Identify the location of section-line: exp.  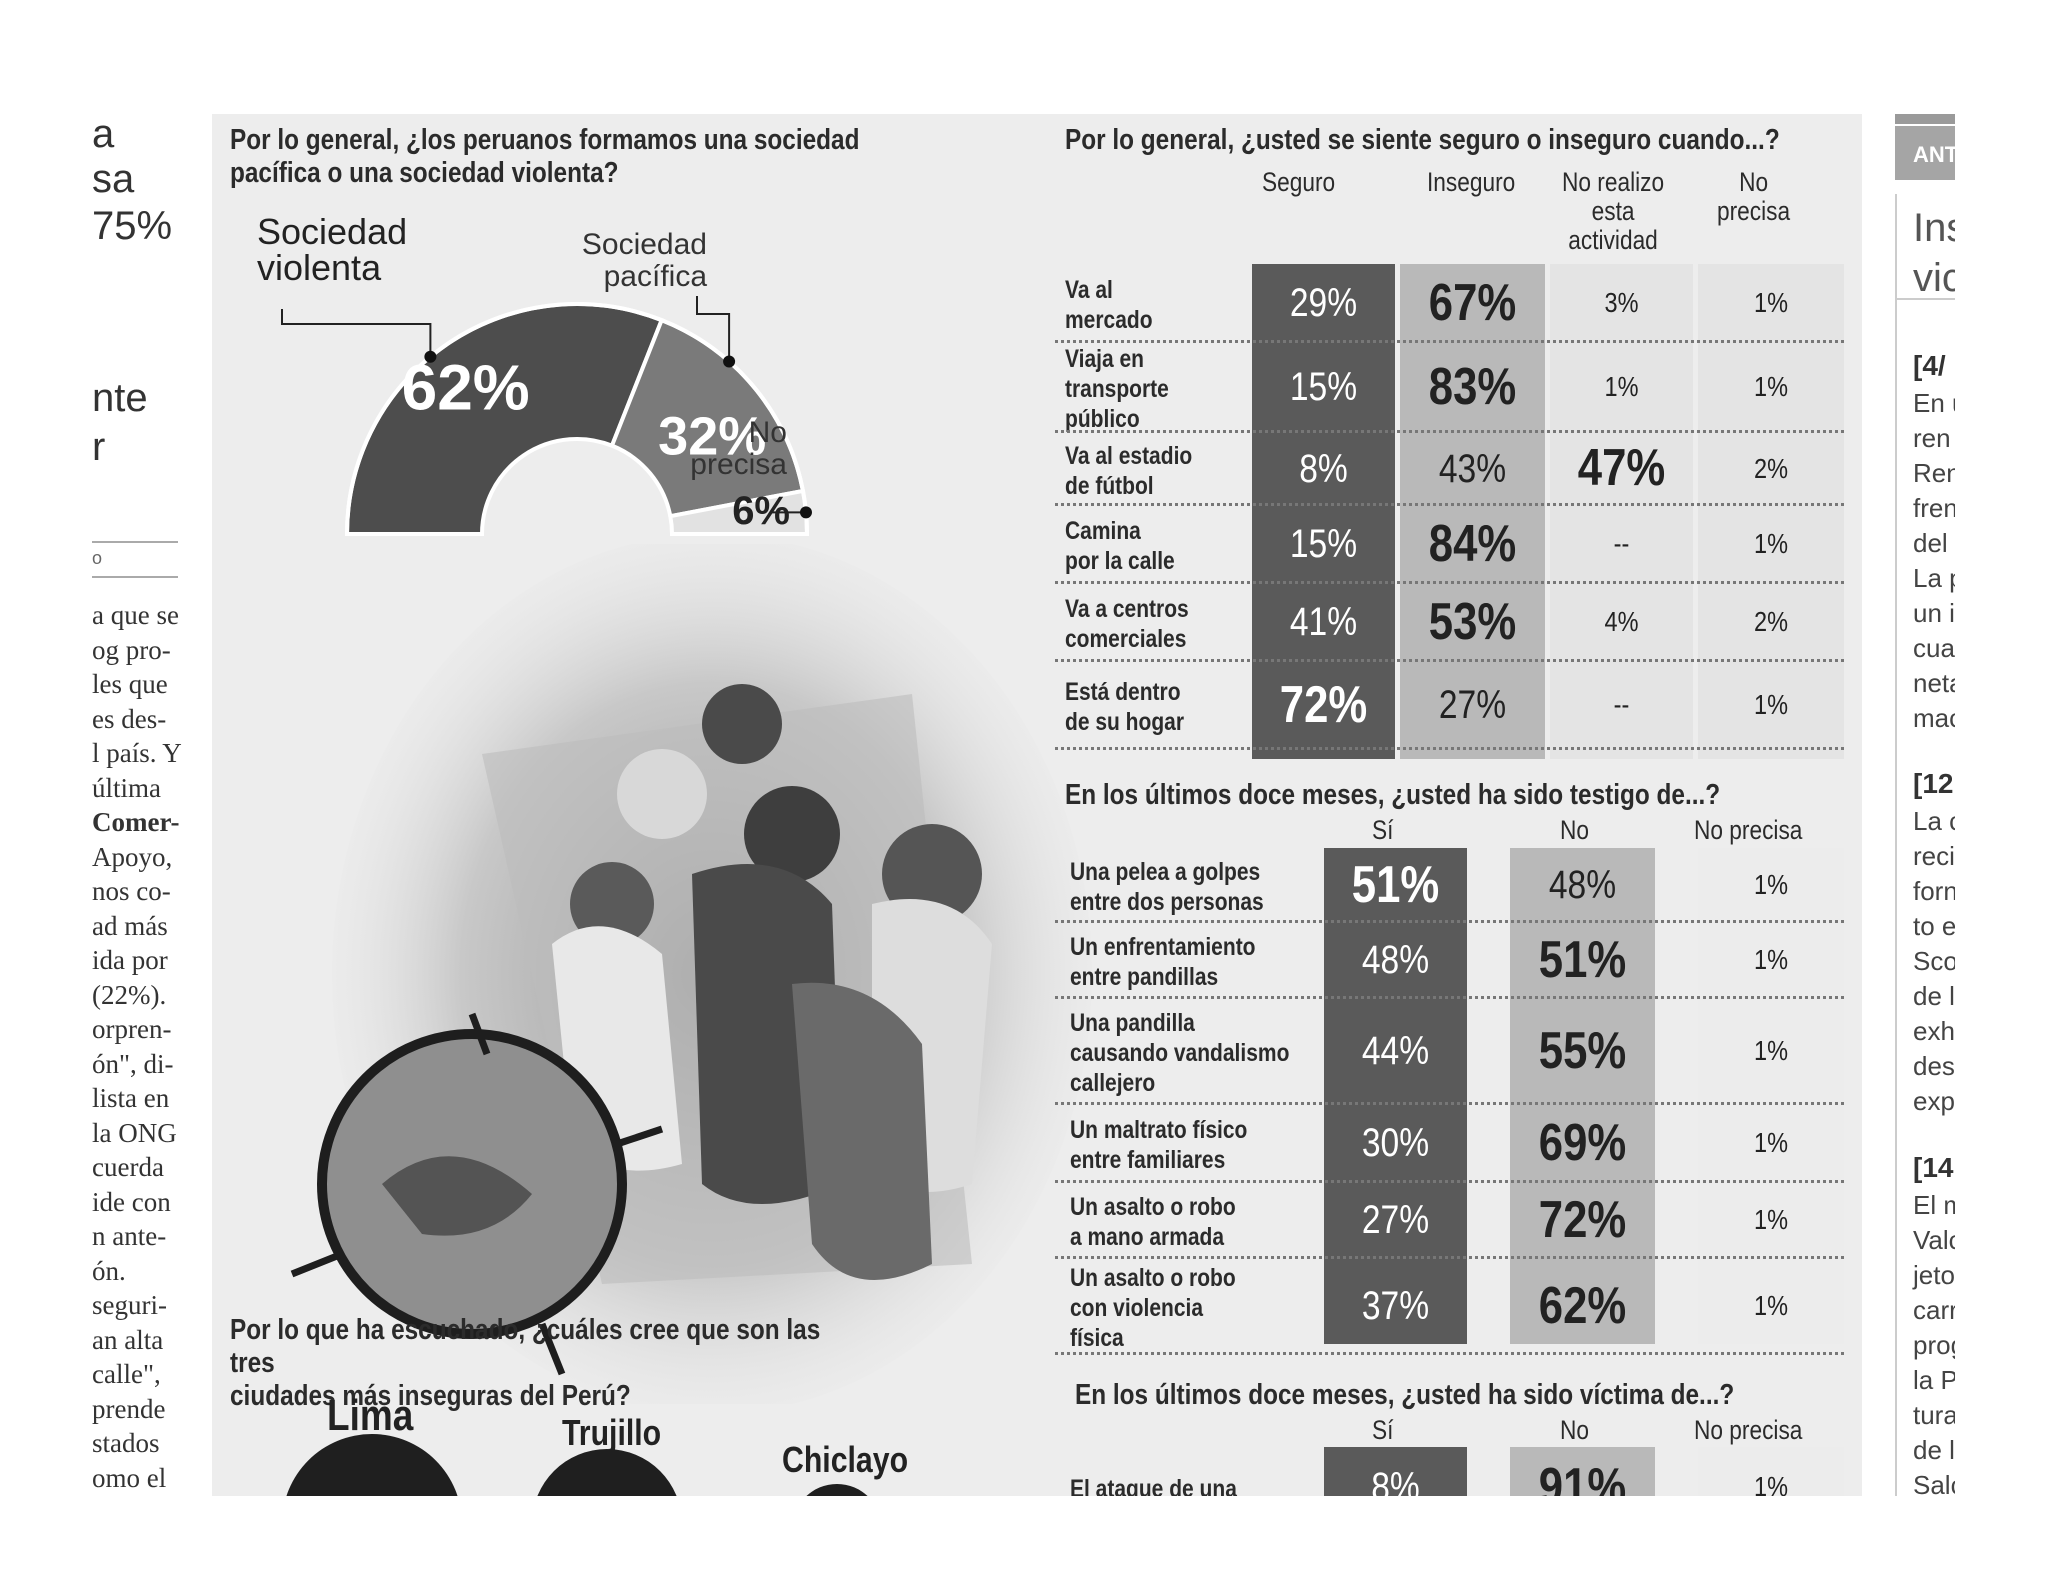
(1934, 1101).